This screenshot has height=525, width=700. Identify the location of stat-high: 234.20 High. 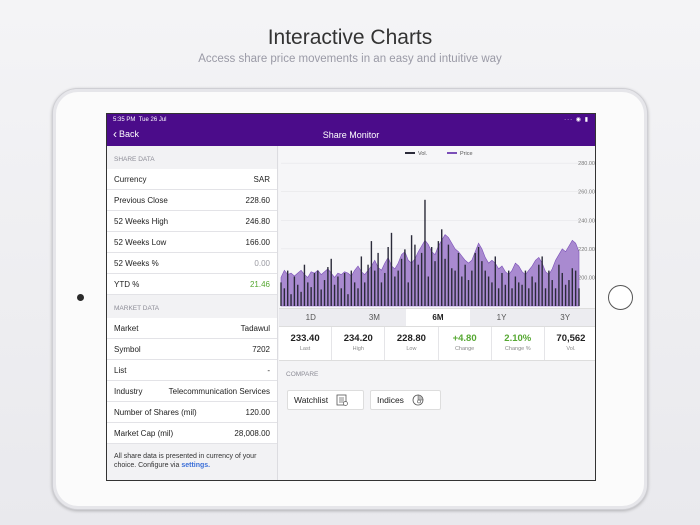
(359, 343).